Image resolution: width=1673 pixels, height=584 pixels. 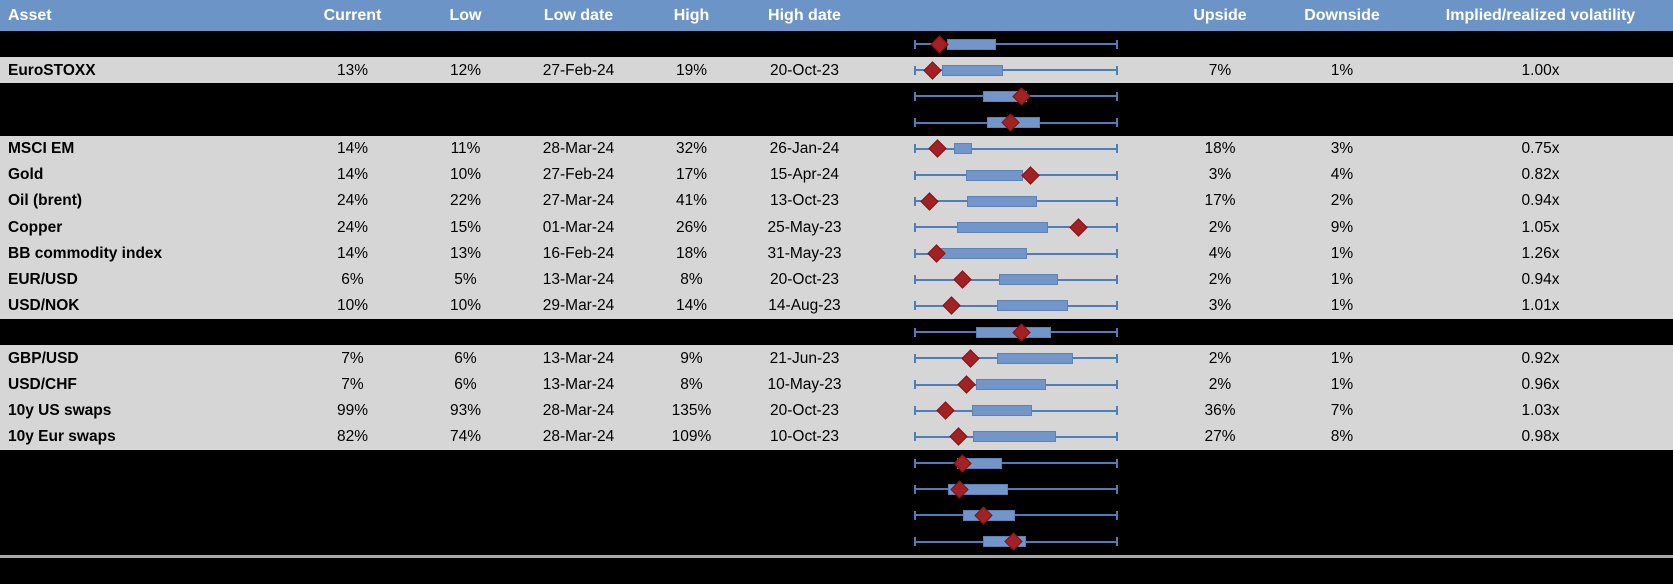 What do you see at coordinates (804, 280) in the screenshot?
I see `high-date-cell: 20-Oct-23` at bounding box center [804, 280].